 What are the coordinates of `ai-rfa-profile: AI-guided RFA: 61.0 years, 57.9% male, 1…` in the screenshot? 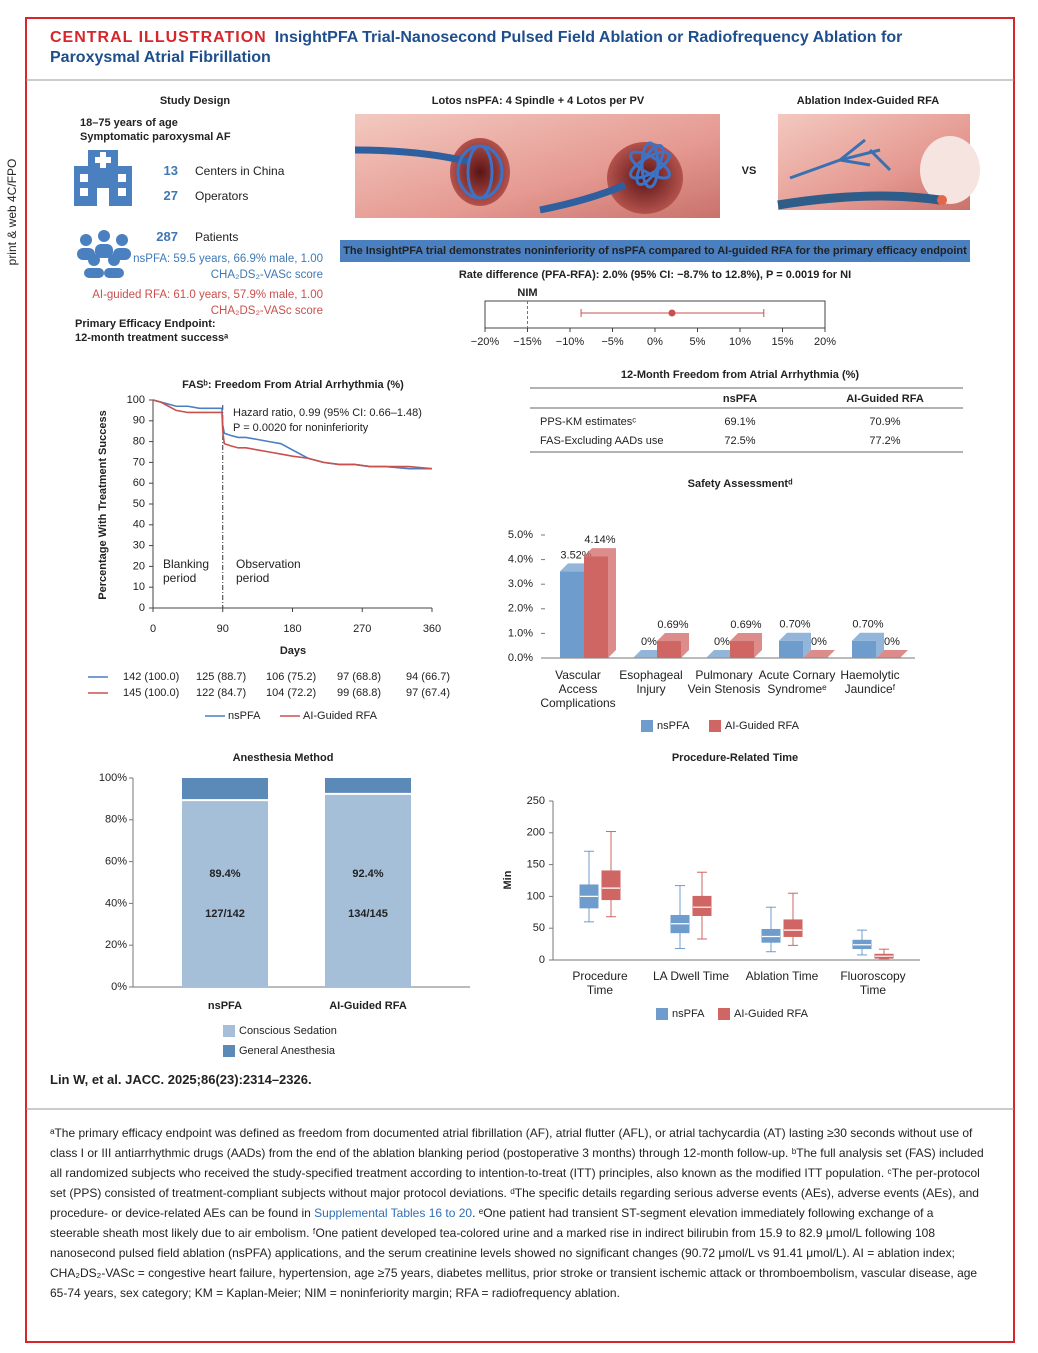 It's located at (207, 303).